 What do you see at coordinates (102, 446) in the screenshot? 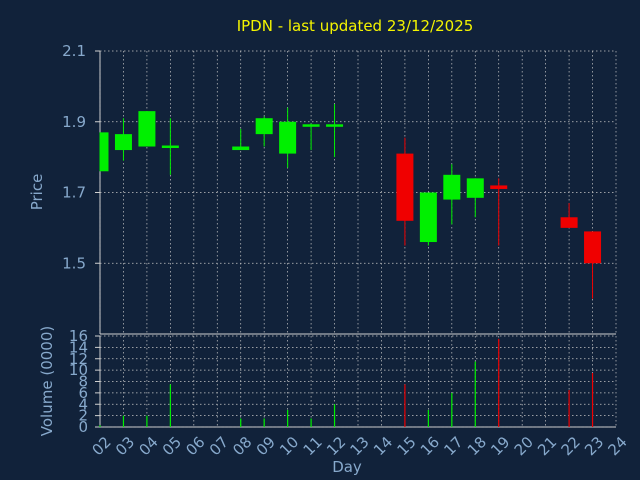
I see `day-tick-label: 02` at bounding box center [102, 446].